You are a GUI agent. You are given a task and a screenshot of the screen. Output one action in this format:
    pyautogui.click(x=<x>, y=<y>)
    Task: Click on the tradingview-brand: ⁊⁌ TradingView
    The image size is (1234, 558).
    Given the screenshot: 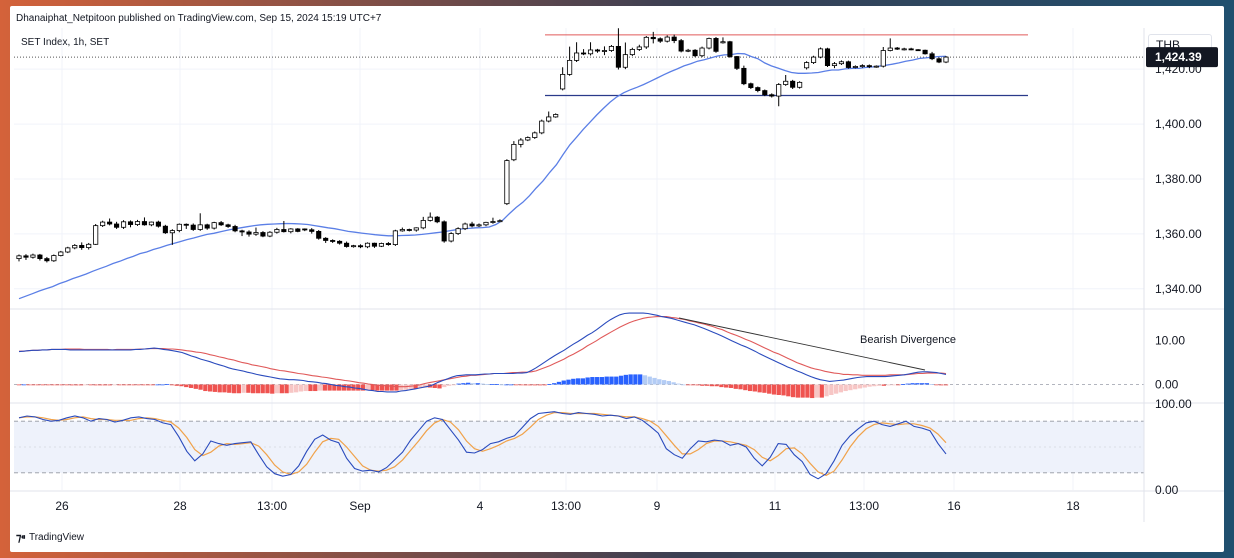 What is the action you would take?
    pyautogui.click(x=50, y=537)
    